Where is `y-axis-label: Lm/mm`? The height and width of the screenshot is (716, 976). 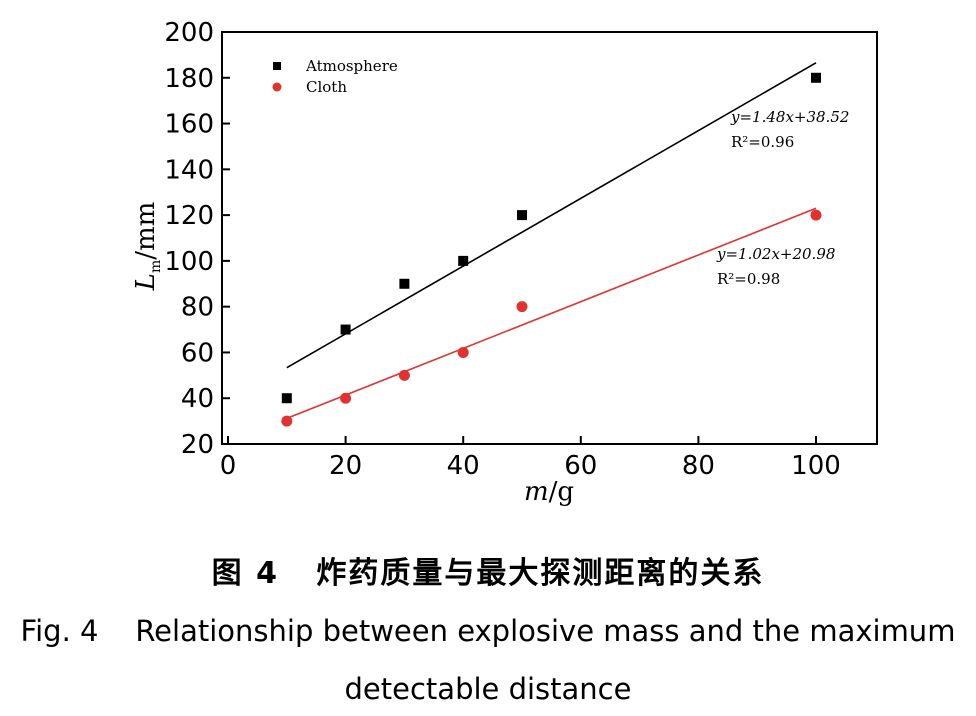 y-axis-label: Lm/mm is located at coordinates (147, 247).